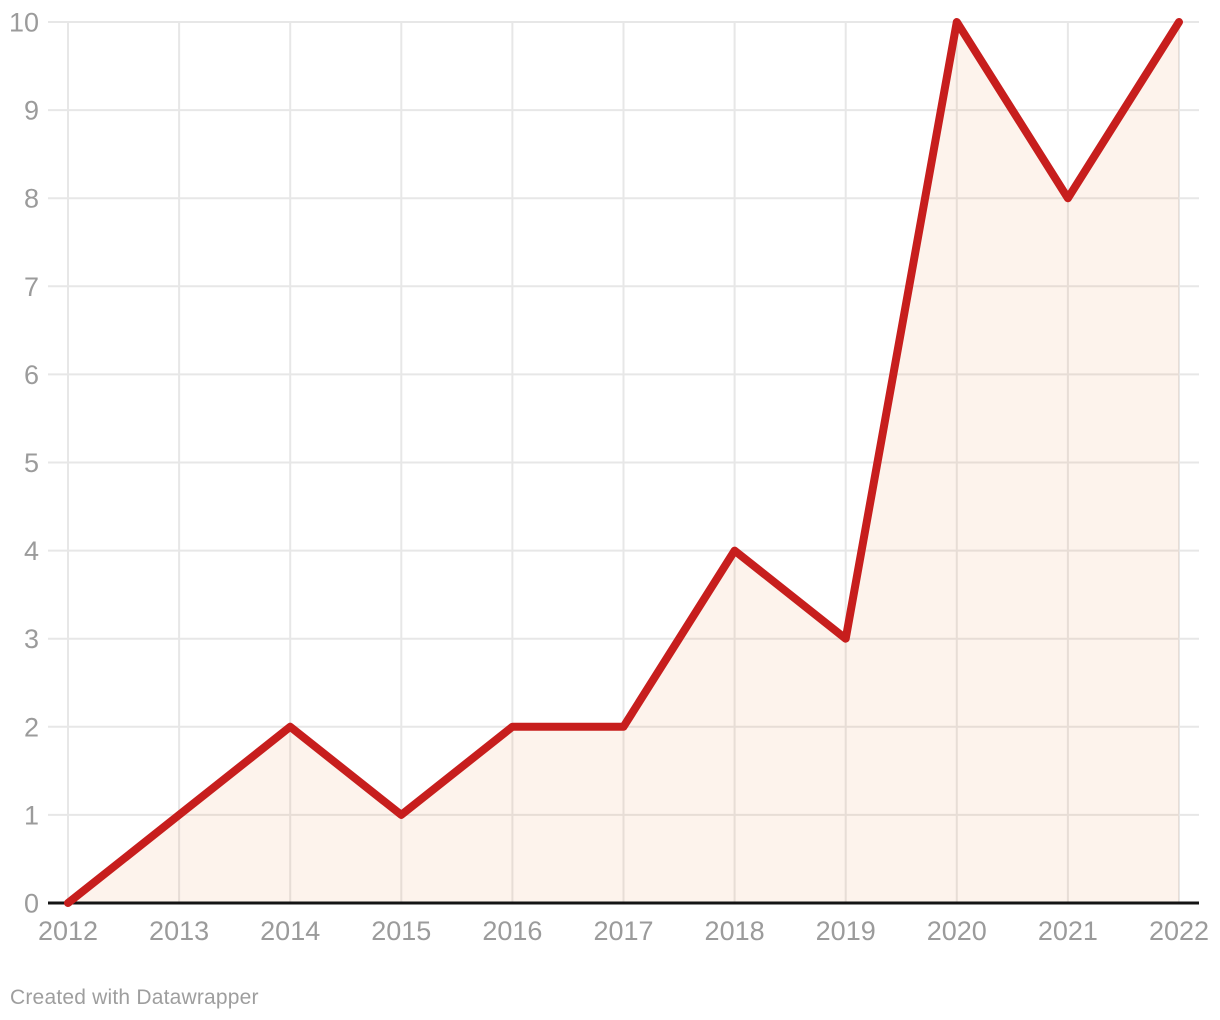 The image size is (1220, 1020). Describe the element at coordinates (846, 931) in the screenshot. I see `x-tick-label: 2019` at that location.